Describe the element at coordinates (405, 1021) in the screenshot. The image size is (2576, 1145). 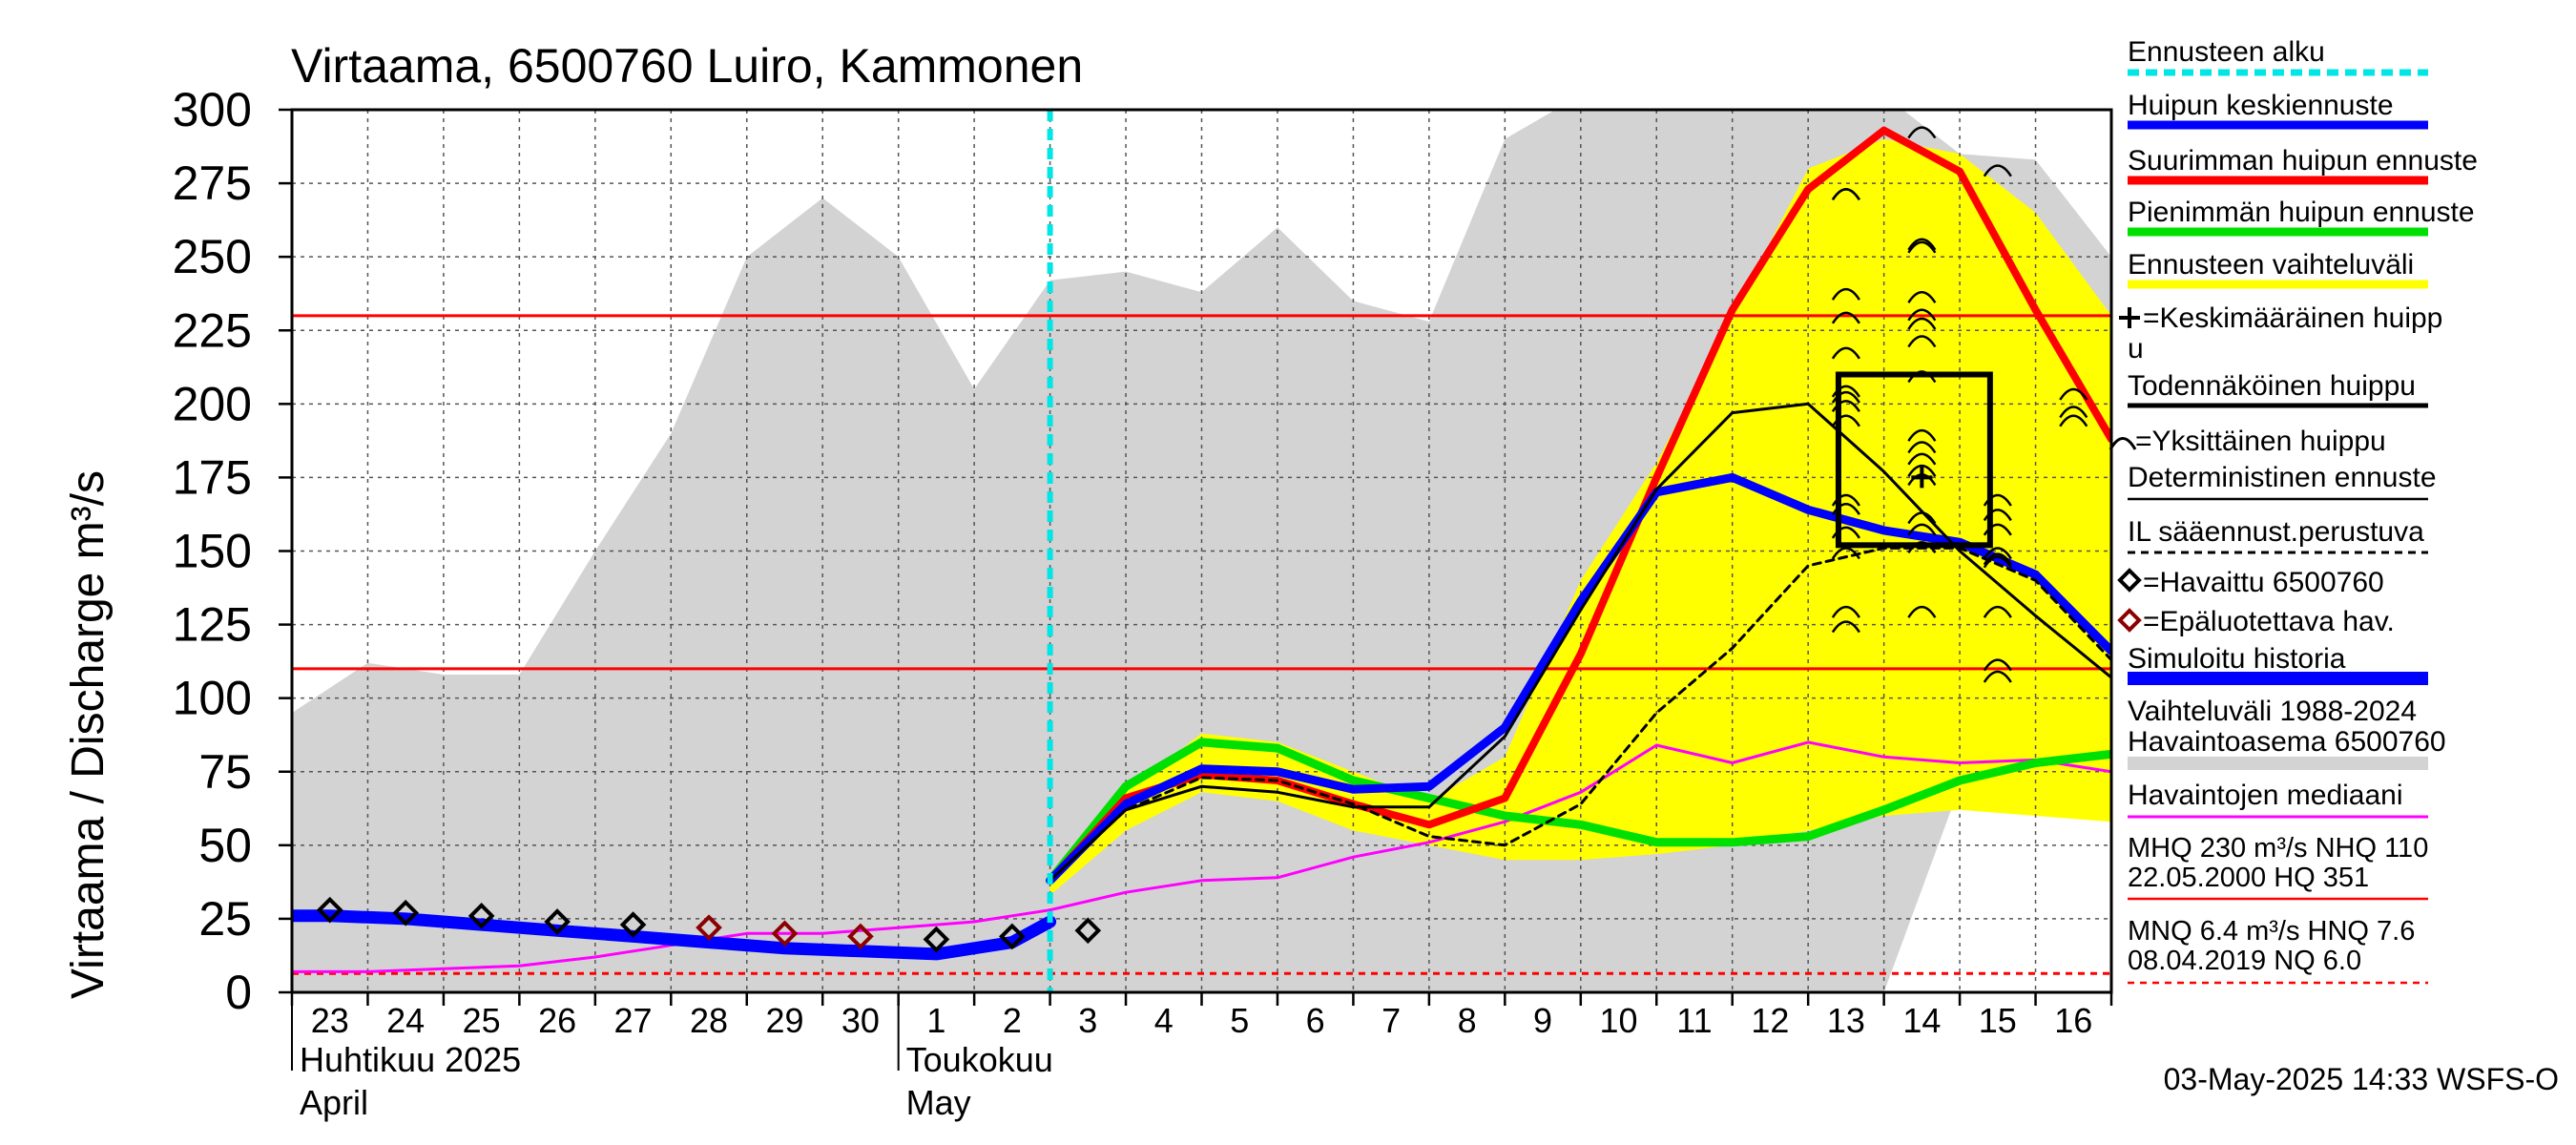
I see `x-tick-label: 24` at that location.